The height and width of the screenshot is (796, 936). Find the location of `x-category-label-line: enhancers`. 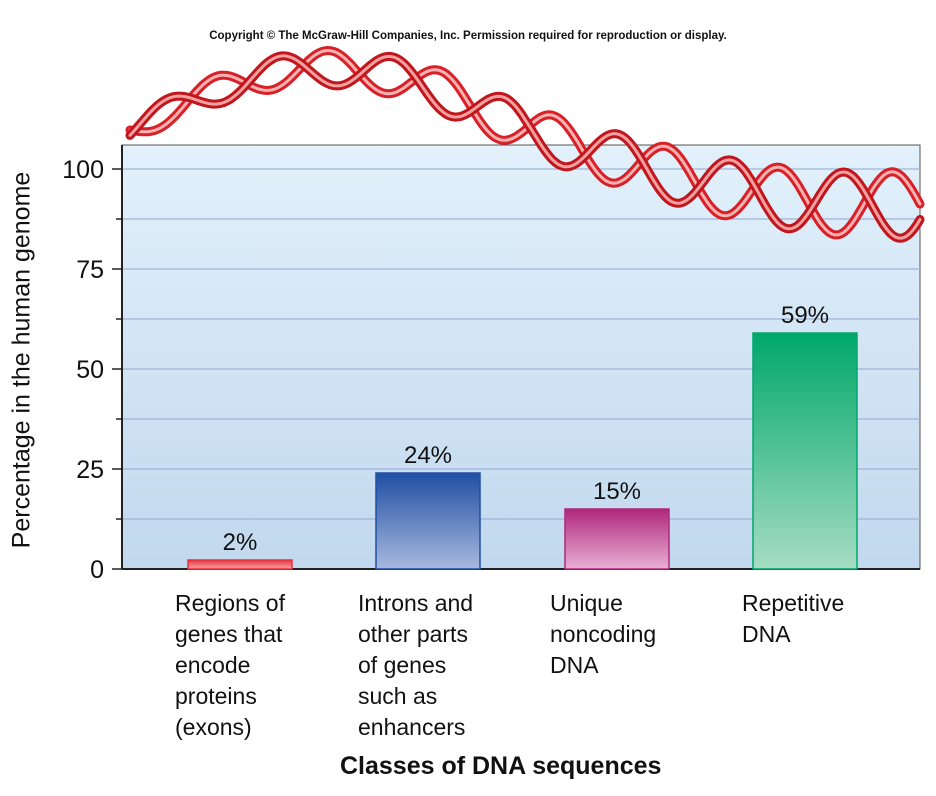

x-category-label-line: enhancers is located at coordinates (412, 727).